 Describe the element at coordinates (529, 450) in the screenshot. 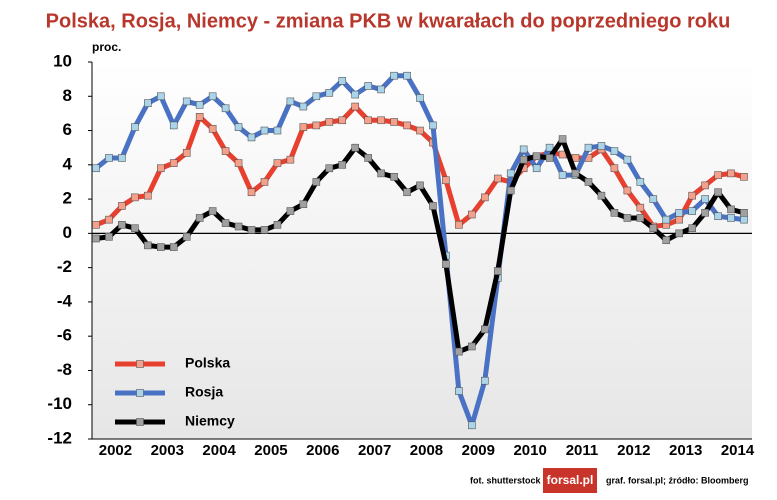

I see `x-tick-label: 2010` at that location.